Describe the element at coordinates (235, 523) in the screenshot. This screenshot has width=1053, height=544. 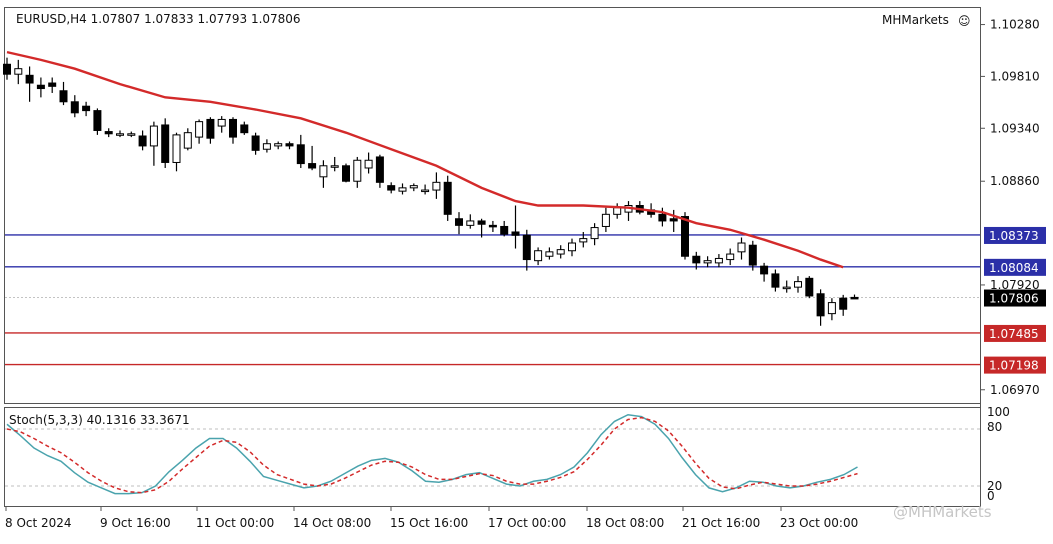
I see `time-tick-label: 11 Oct 00:00` at that location.